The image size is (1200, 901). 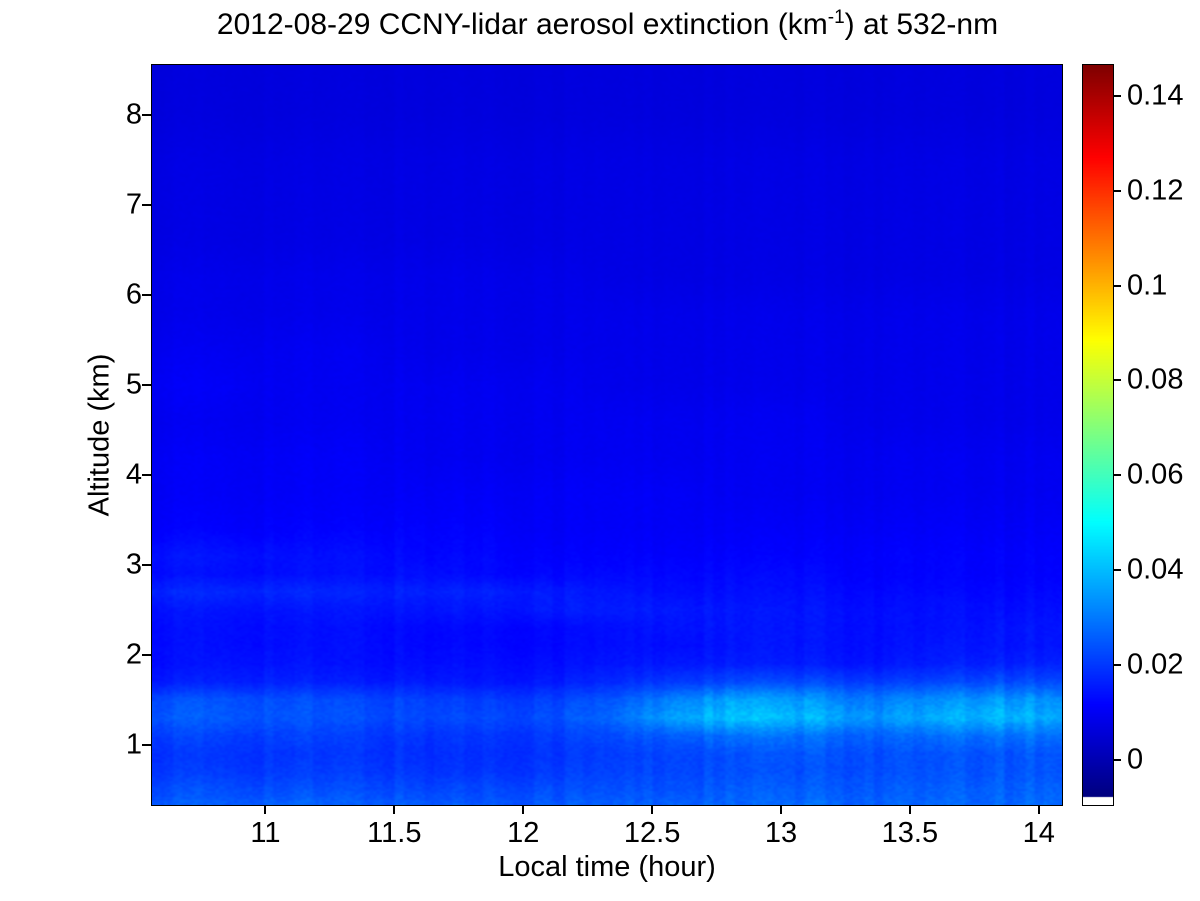 What do you see at coordinates (265, 833) in the screenshot?
I see `x-tick-label: 11` at bounding box center [265, 833].